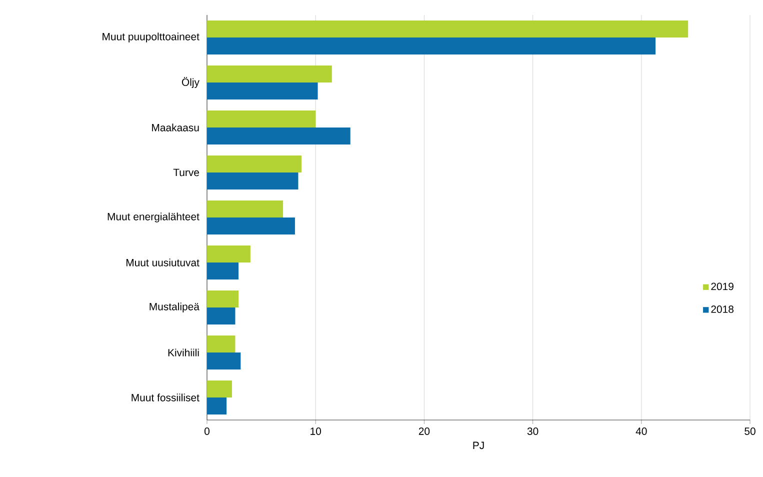 The image size is (763, 477). I want to click on x-tick-label: 30, so click(532, 431).